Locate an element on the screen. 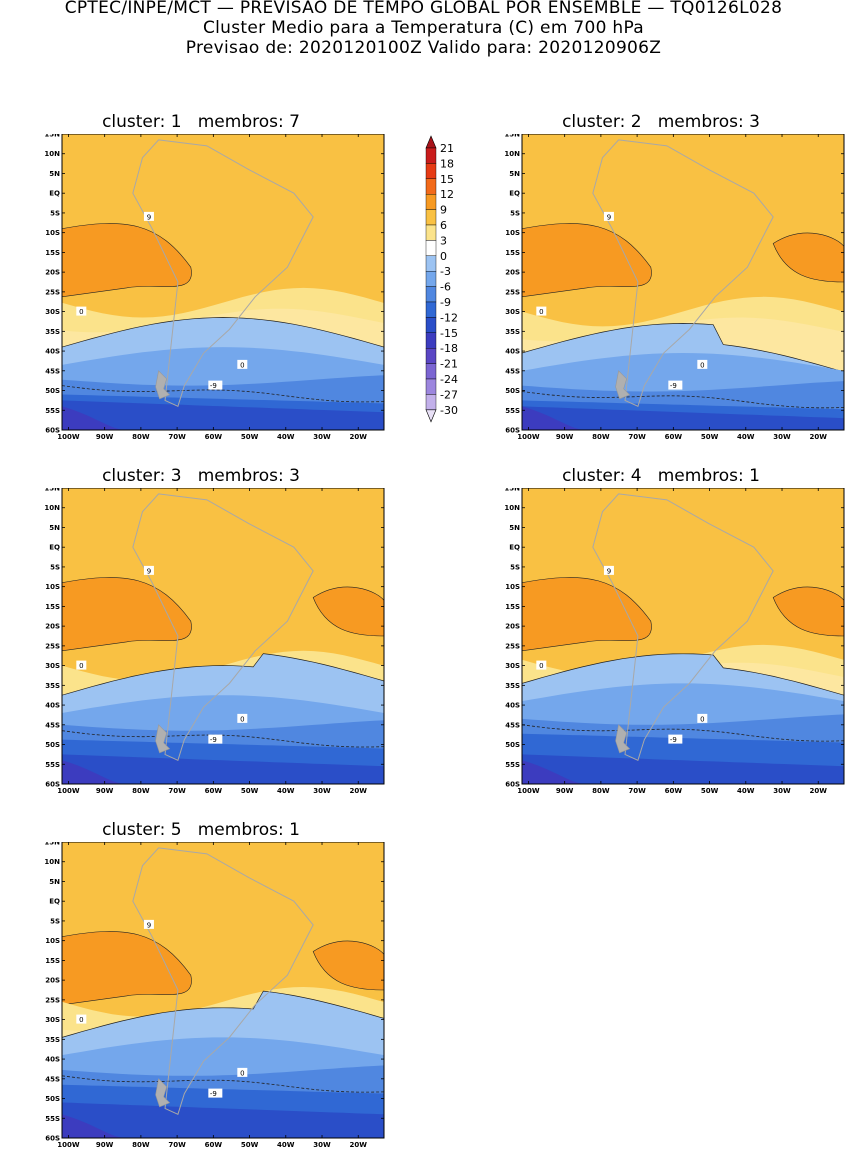  panel-title: cluster: 3 membros: 3 is located at coordinates (201, 476).